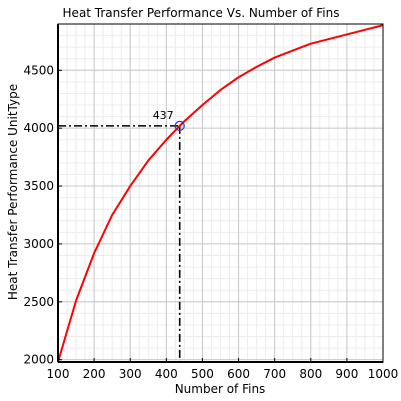 The image size is (401, 401). I want to click on x-tick-label: 100, so click(58, 374).